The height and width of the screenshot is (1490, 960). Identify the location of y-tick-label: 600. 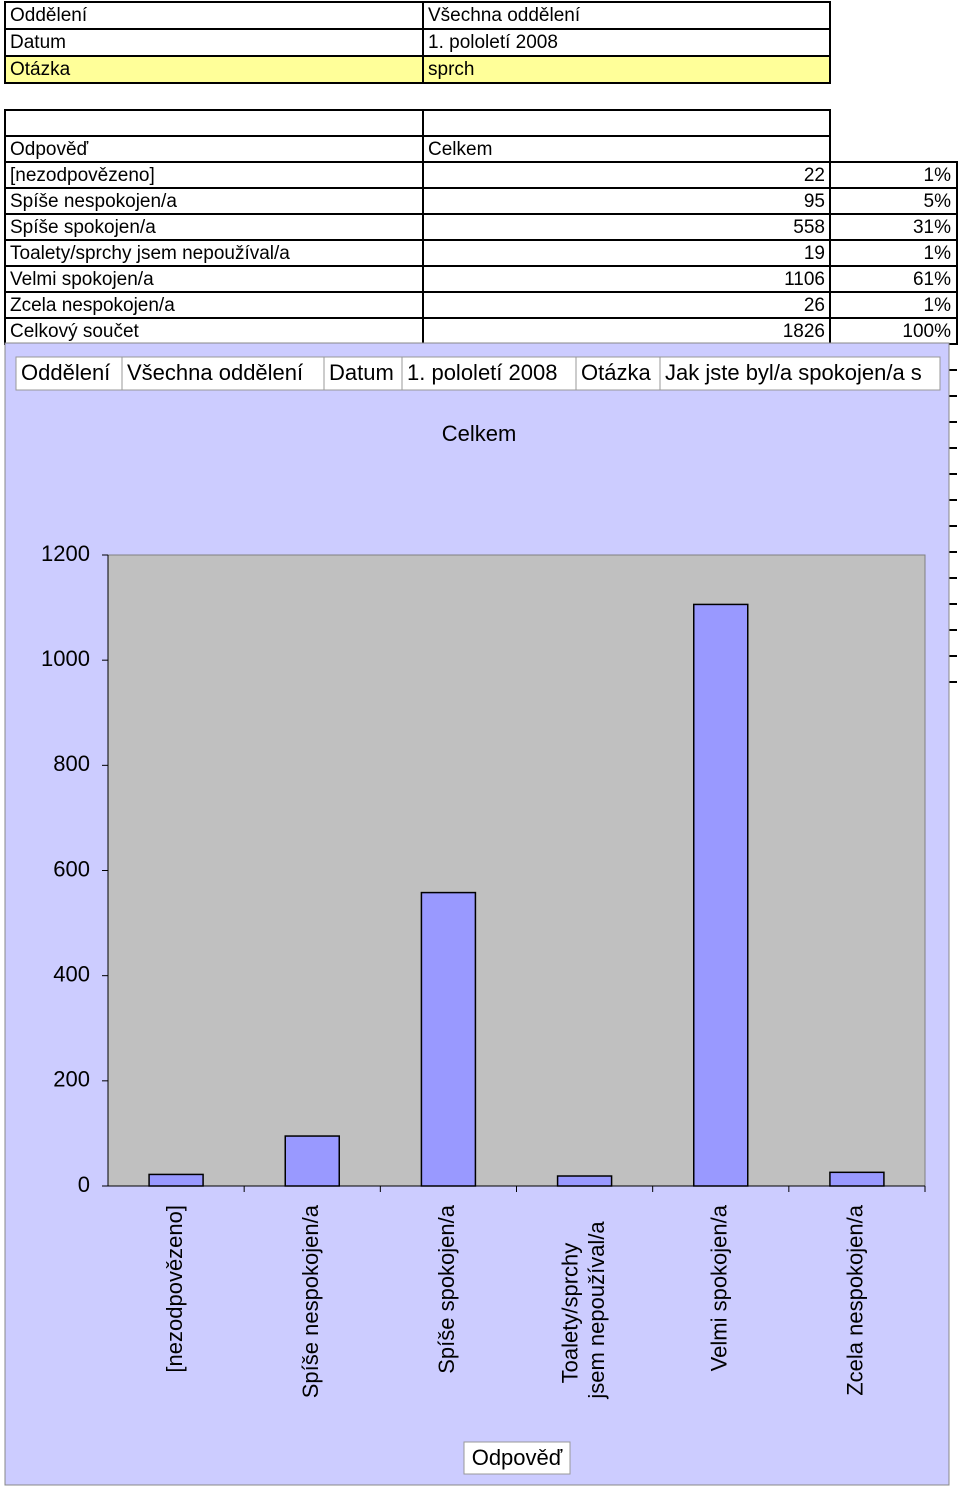
(71, 868).